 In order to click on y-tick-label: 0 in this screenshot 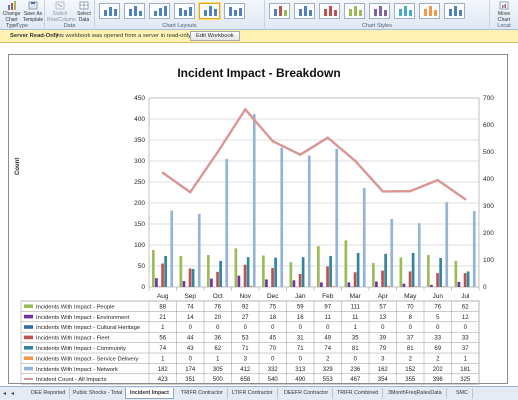, I will do `click(143, 287)`.